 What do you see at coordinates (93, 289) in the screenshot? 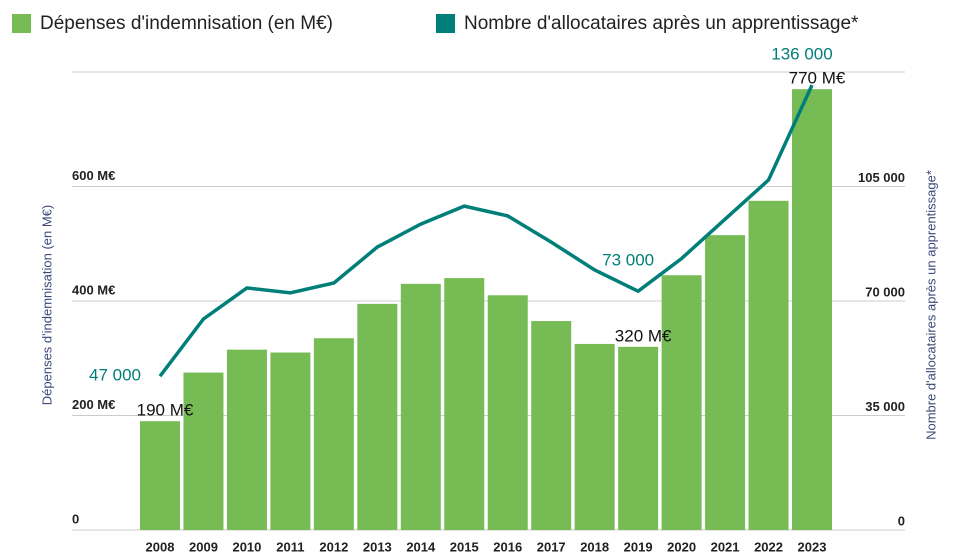
I see `y-tick-label: 400 M€` at bounding box center [93, 289].